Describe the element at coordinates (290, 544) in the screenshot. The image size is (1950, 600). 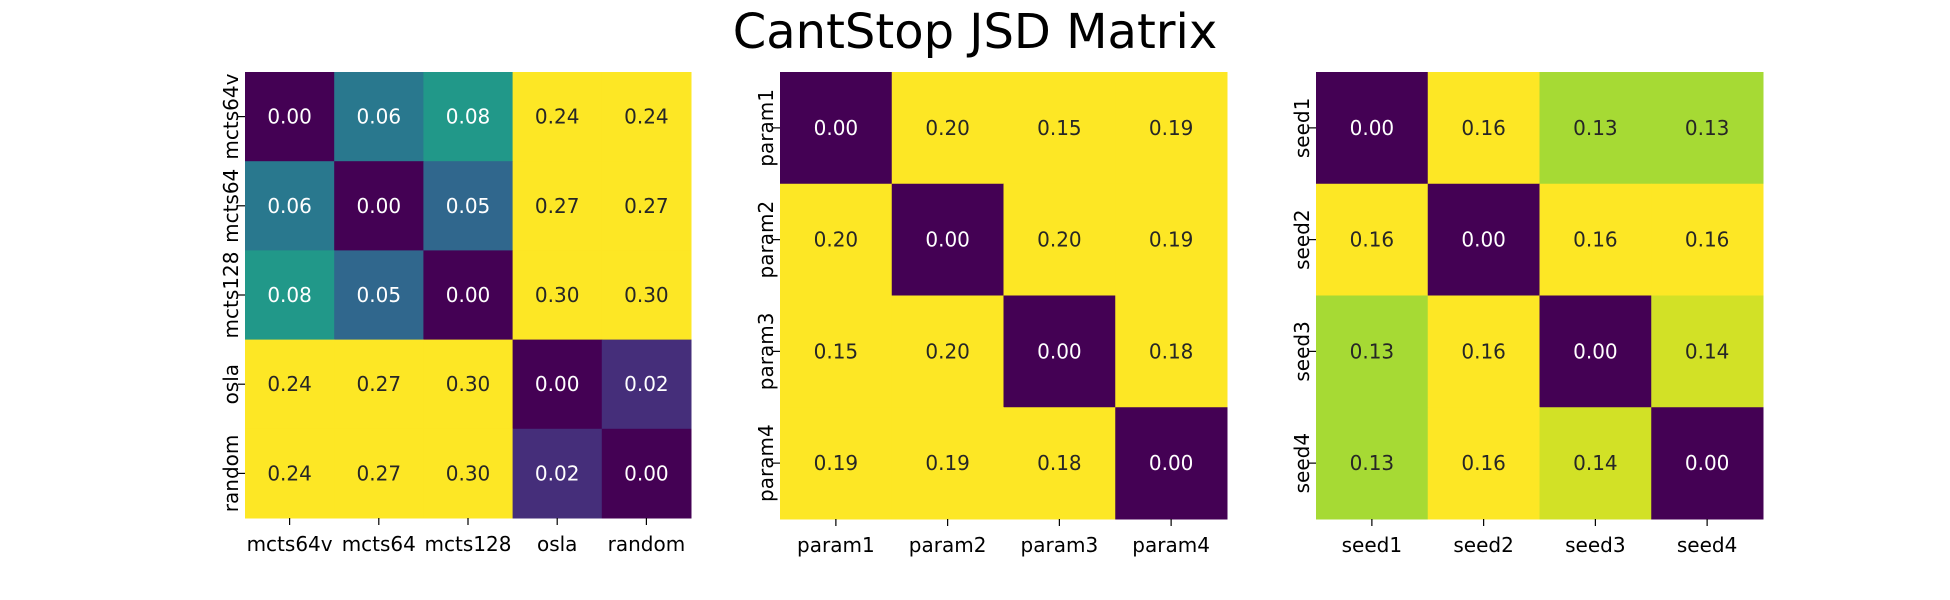
I see `x-tick-label: mcts64v` at that location.